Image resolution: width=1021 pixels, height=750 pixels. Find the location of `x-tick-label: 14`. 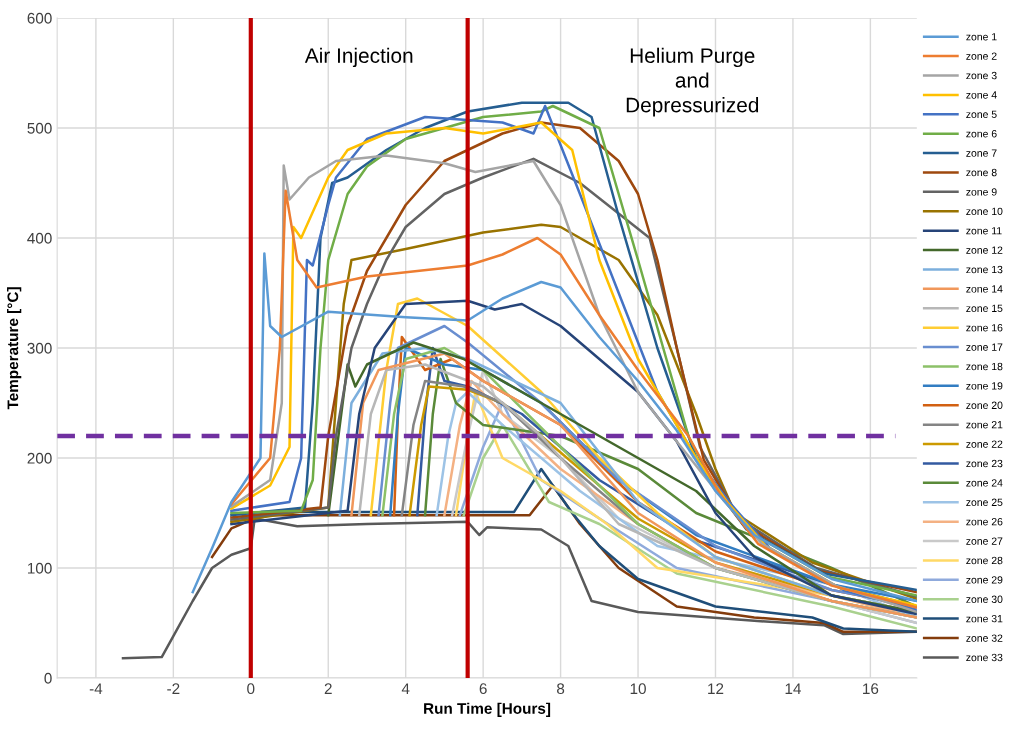

x-tick-label: 14 is located at coordinates (793, 688).